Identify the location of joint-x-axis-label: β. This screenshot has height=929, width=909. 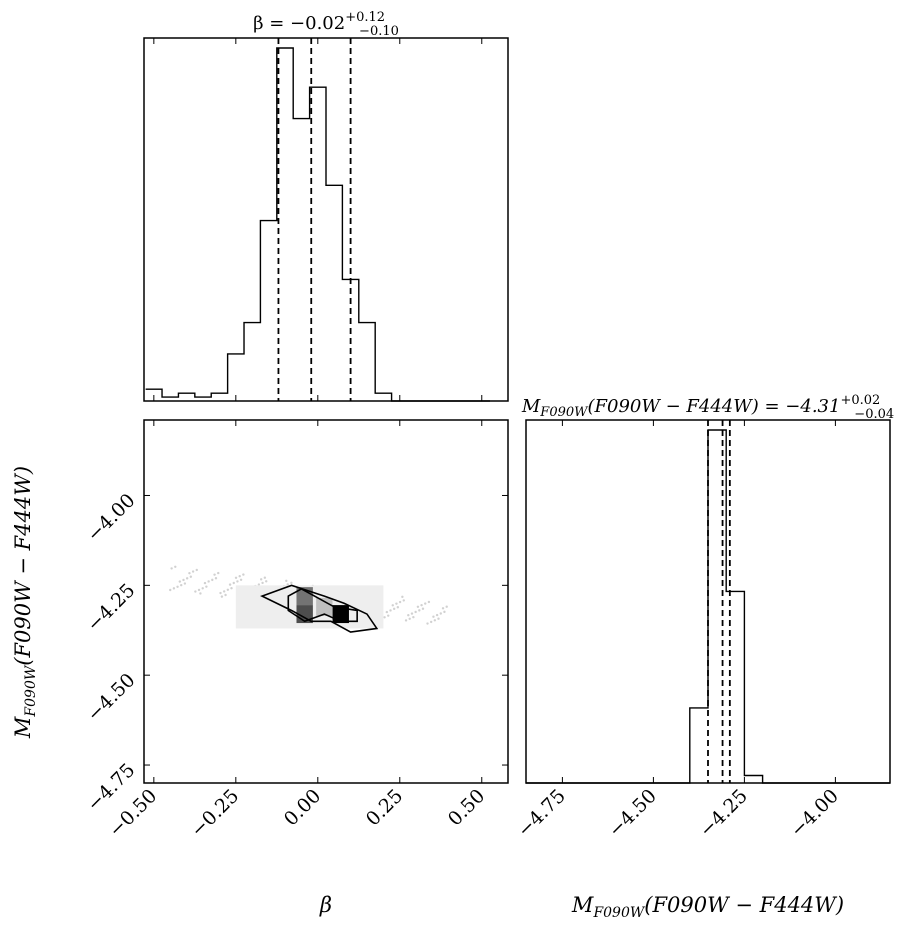
(325, 905).